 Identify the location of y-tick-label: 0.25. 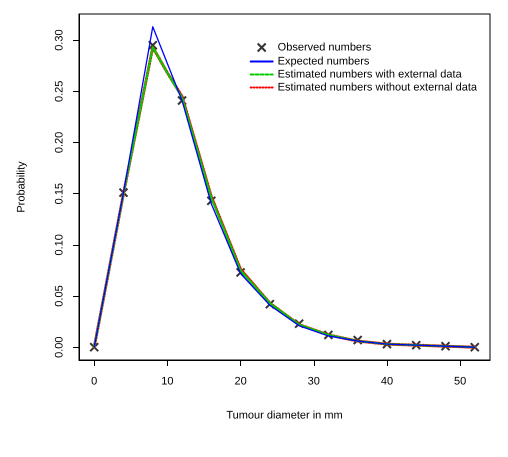
(60, 91).